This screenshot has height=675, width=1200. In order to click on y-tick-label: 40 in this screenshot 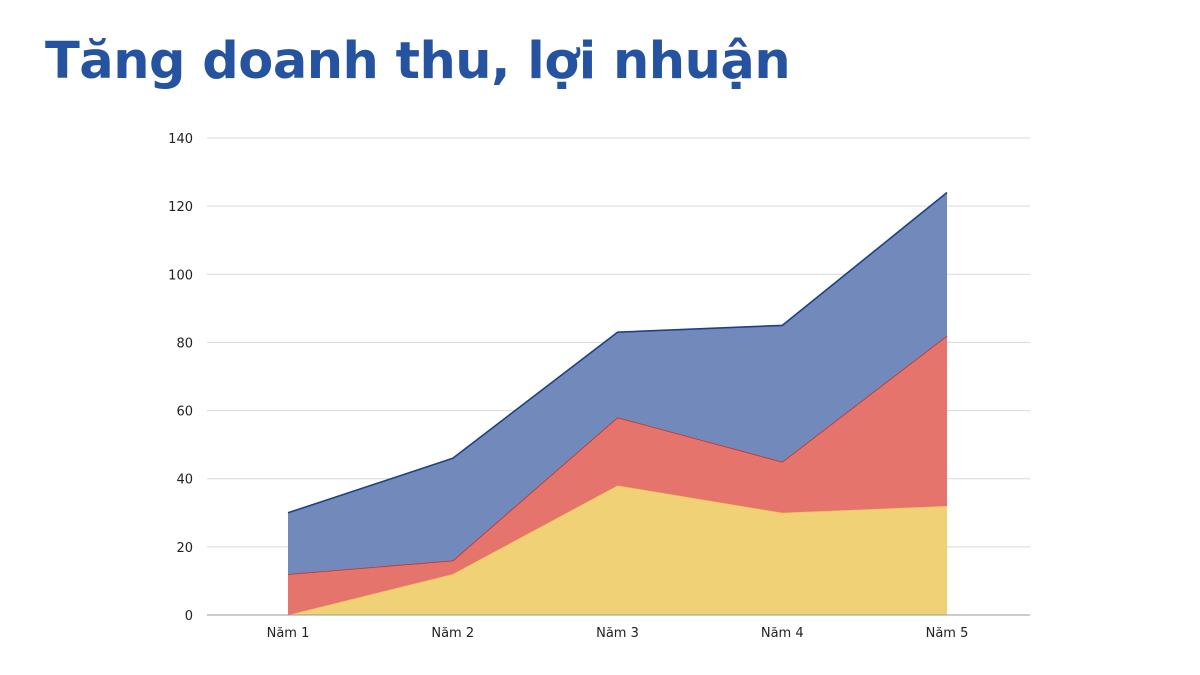, I will do `click(184, 480)`.